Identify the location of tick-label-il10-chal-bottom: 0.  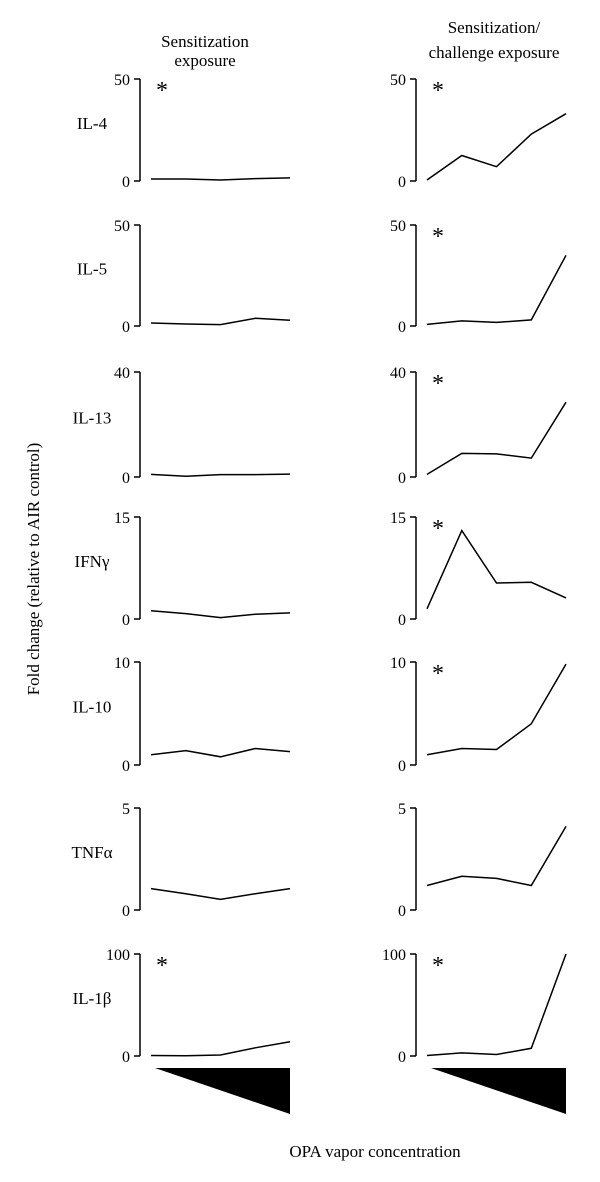
(402, 766).